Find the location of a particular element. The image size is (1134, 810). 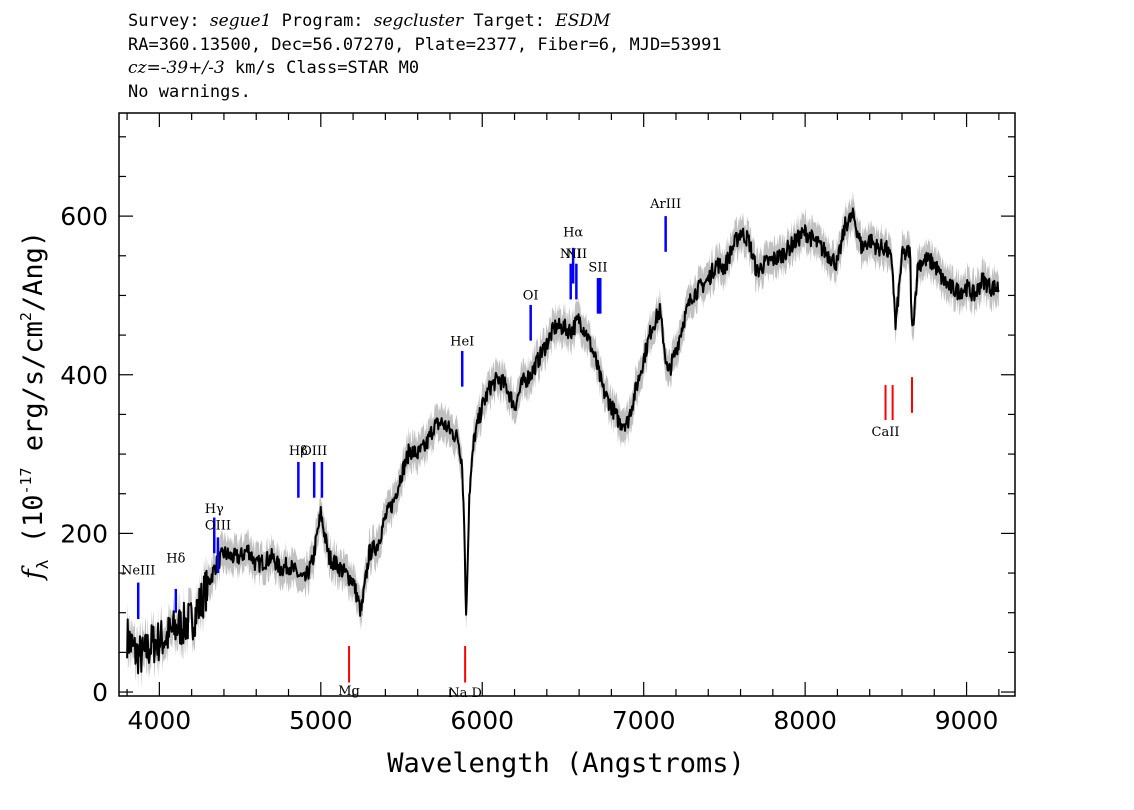

program-label: Program: is located at coordinates (322, 21).